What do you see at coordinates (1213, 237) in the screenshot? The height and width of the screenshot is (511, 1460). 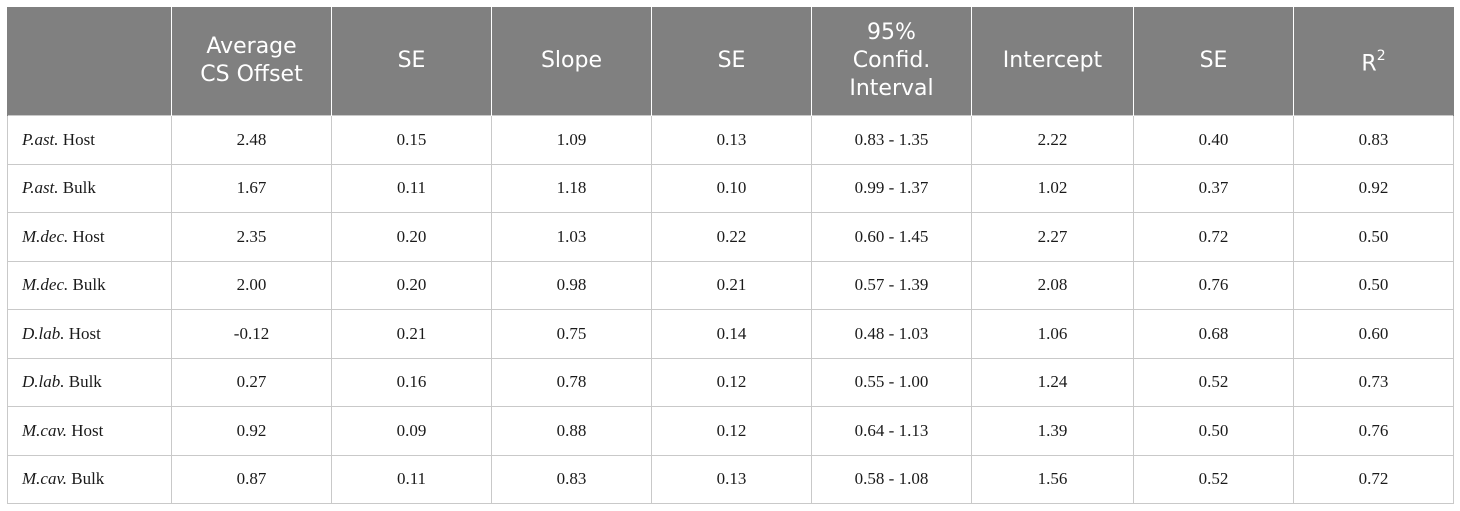 I see `cell-se-intercept: 0.72` at bounding box center [1213, 237].